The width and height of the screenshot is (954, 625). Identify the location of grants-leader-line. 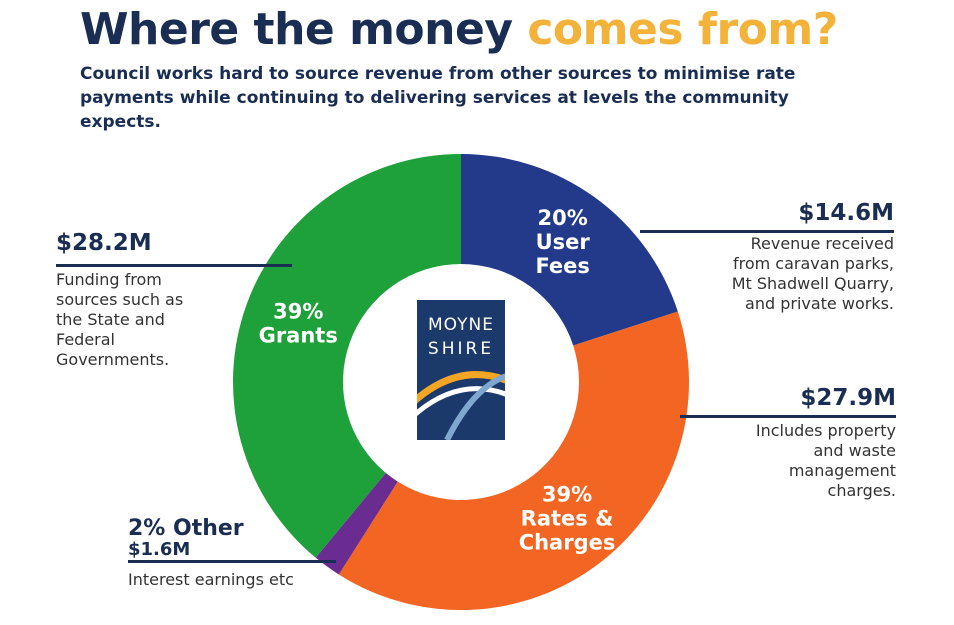
(174, 265).